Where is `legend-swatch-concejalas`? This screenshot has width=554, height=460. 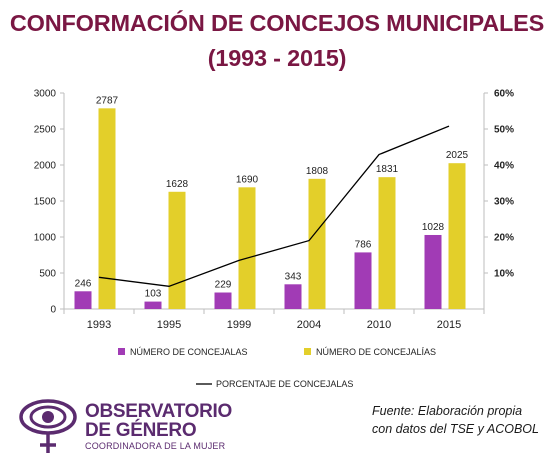
legend-swatch-concejalas is located at coordinates (121, 351).